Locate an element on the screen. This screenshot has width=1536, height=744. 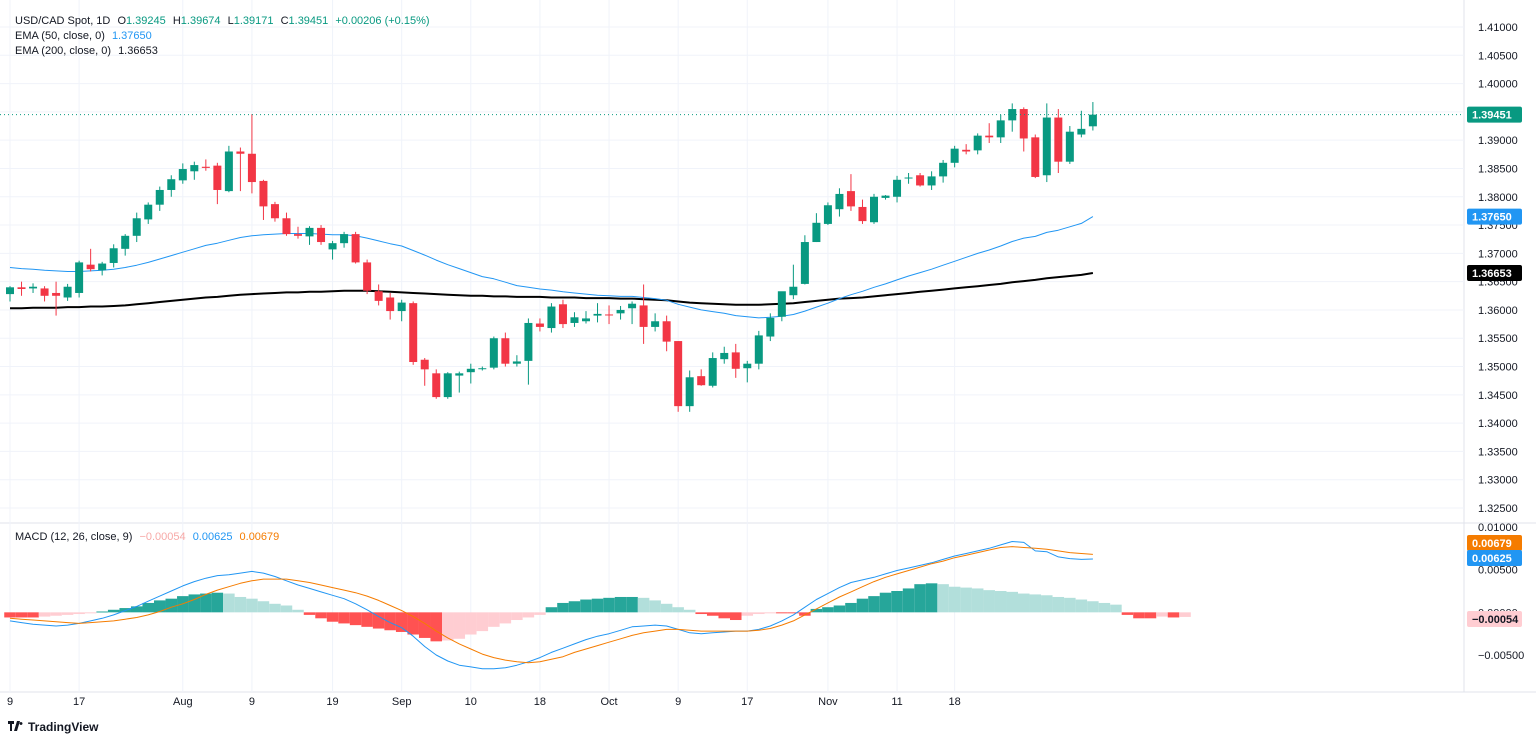
price-tick-label: 1.36000 is located at coordinates (1498, 311).